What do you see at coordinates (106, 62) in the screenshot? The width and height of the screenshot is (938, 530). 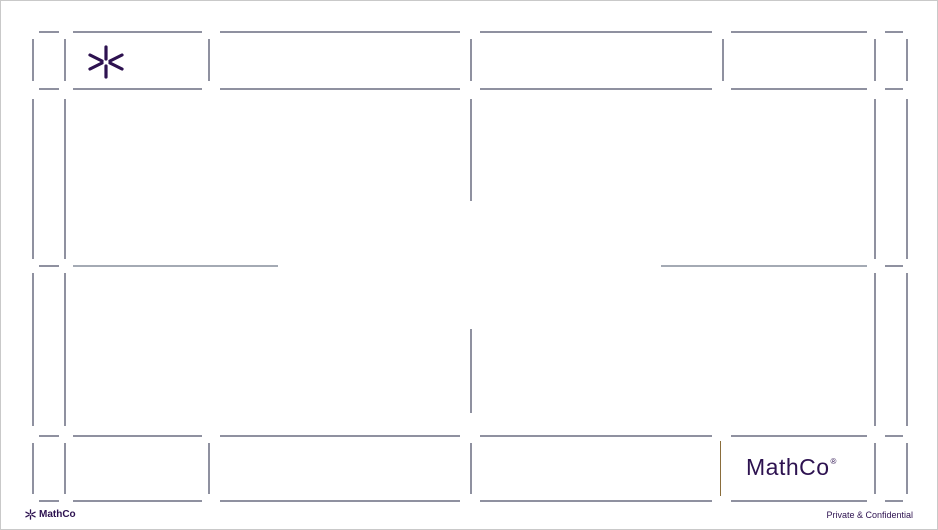 I see `asterisk-icon` at bounding box center [106, 62].